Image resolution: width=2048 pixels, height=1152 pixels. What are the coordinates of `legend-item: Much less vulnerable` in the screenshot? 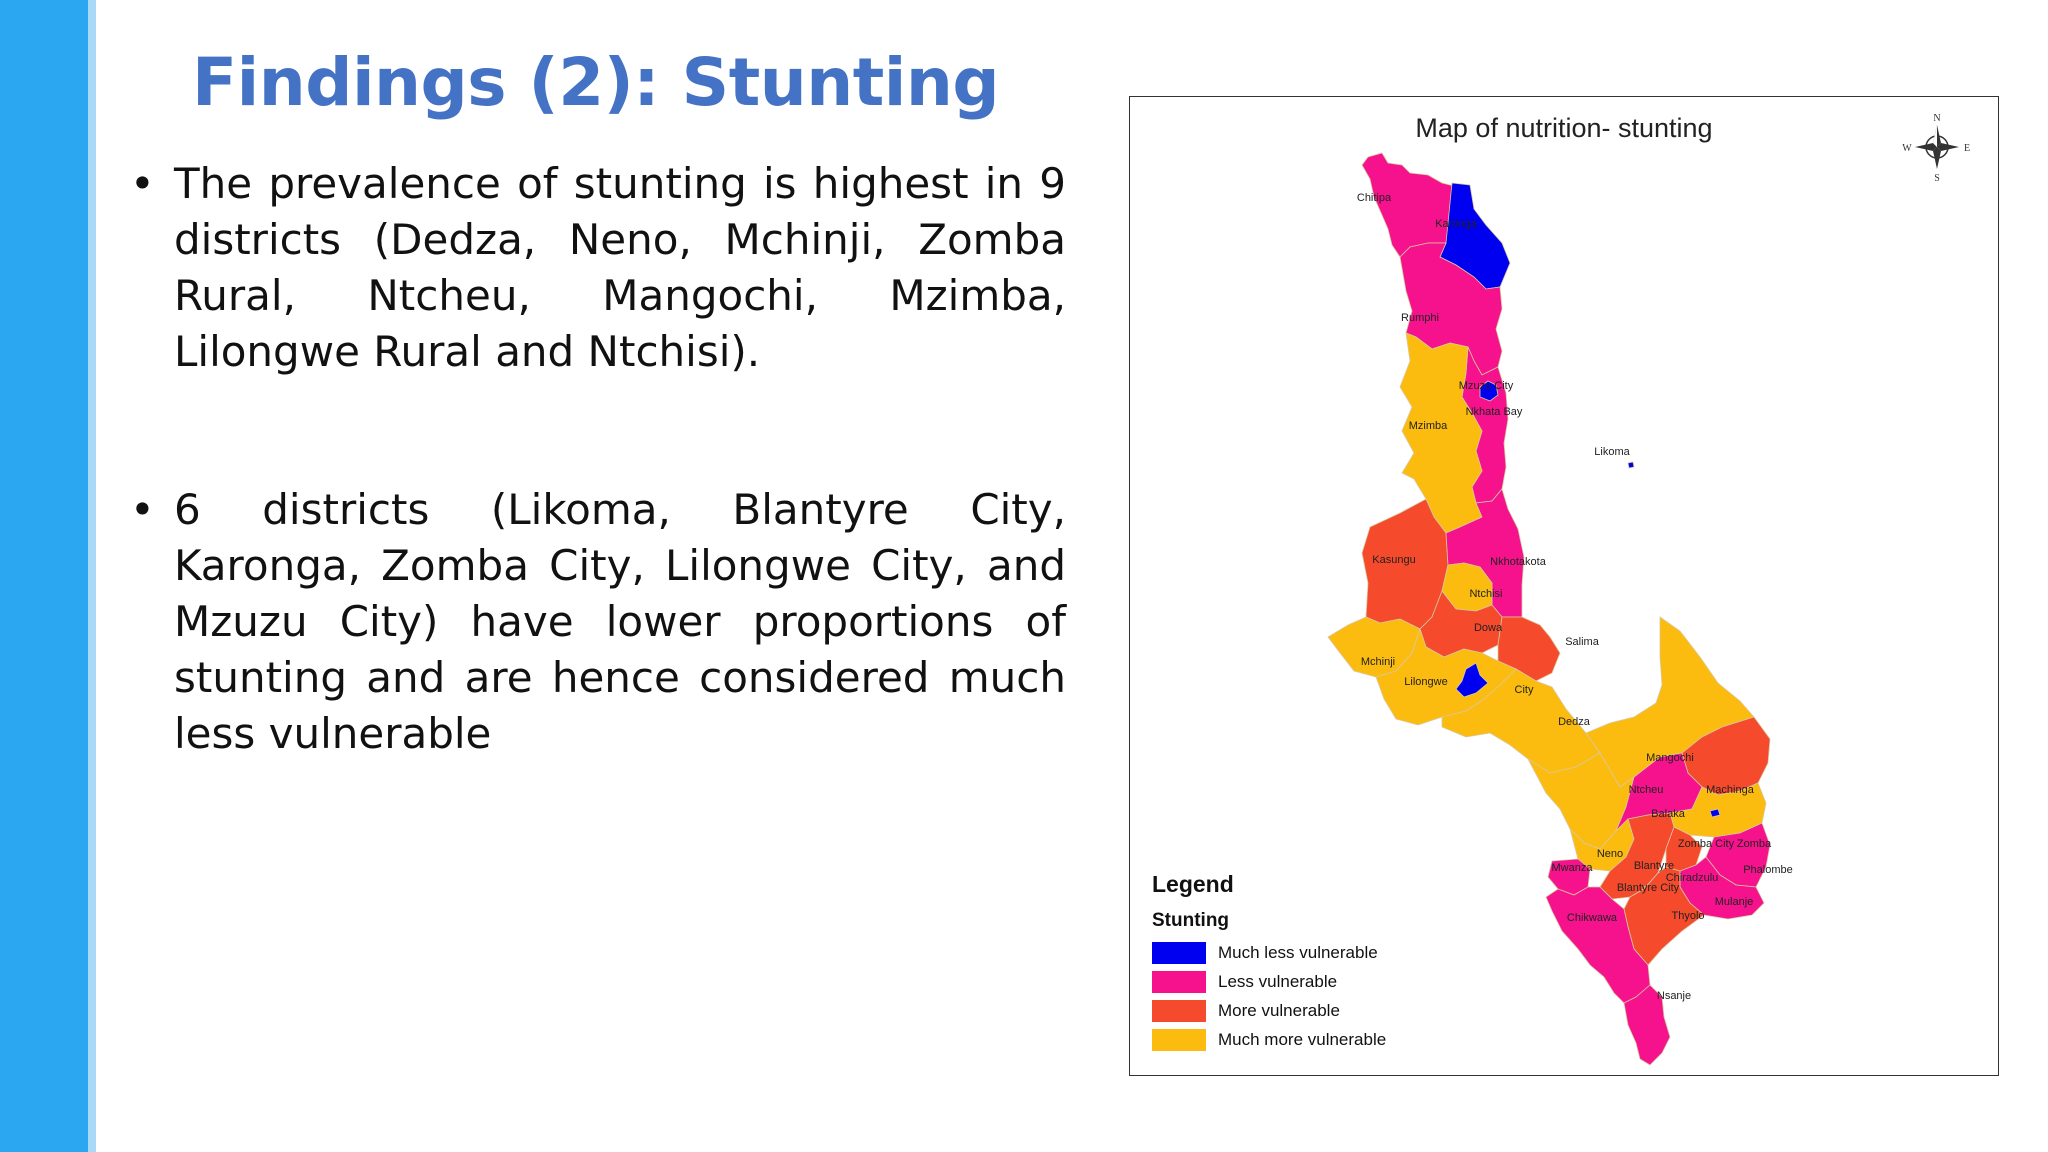 It's located at (1269, 952).